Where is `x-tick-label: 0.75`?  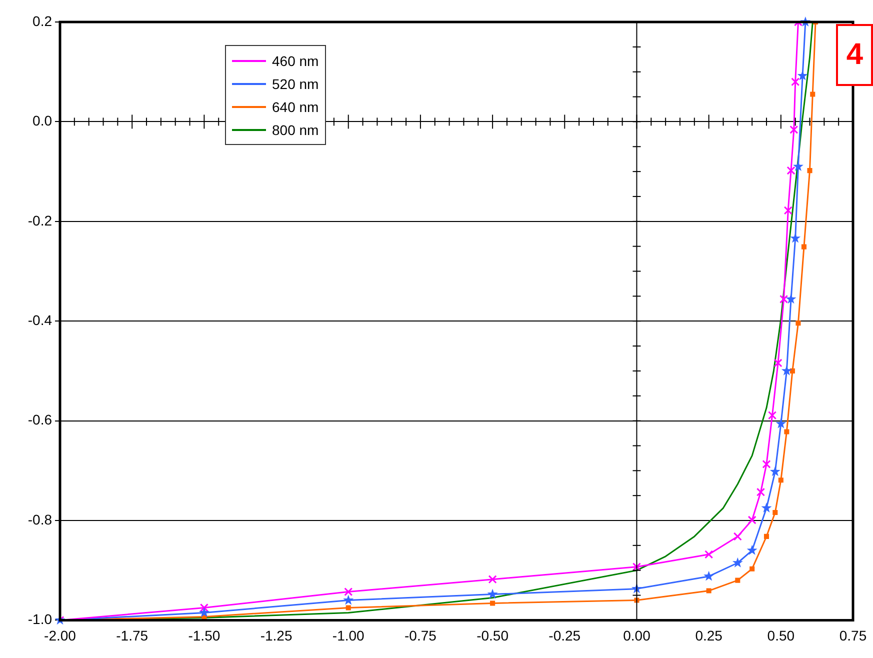
x-tick-label: 0.75 is located at coordinates (853, 635).